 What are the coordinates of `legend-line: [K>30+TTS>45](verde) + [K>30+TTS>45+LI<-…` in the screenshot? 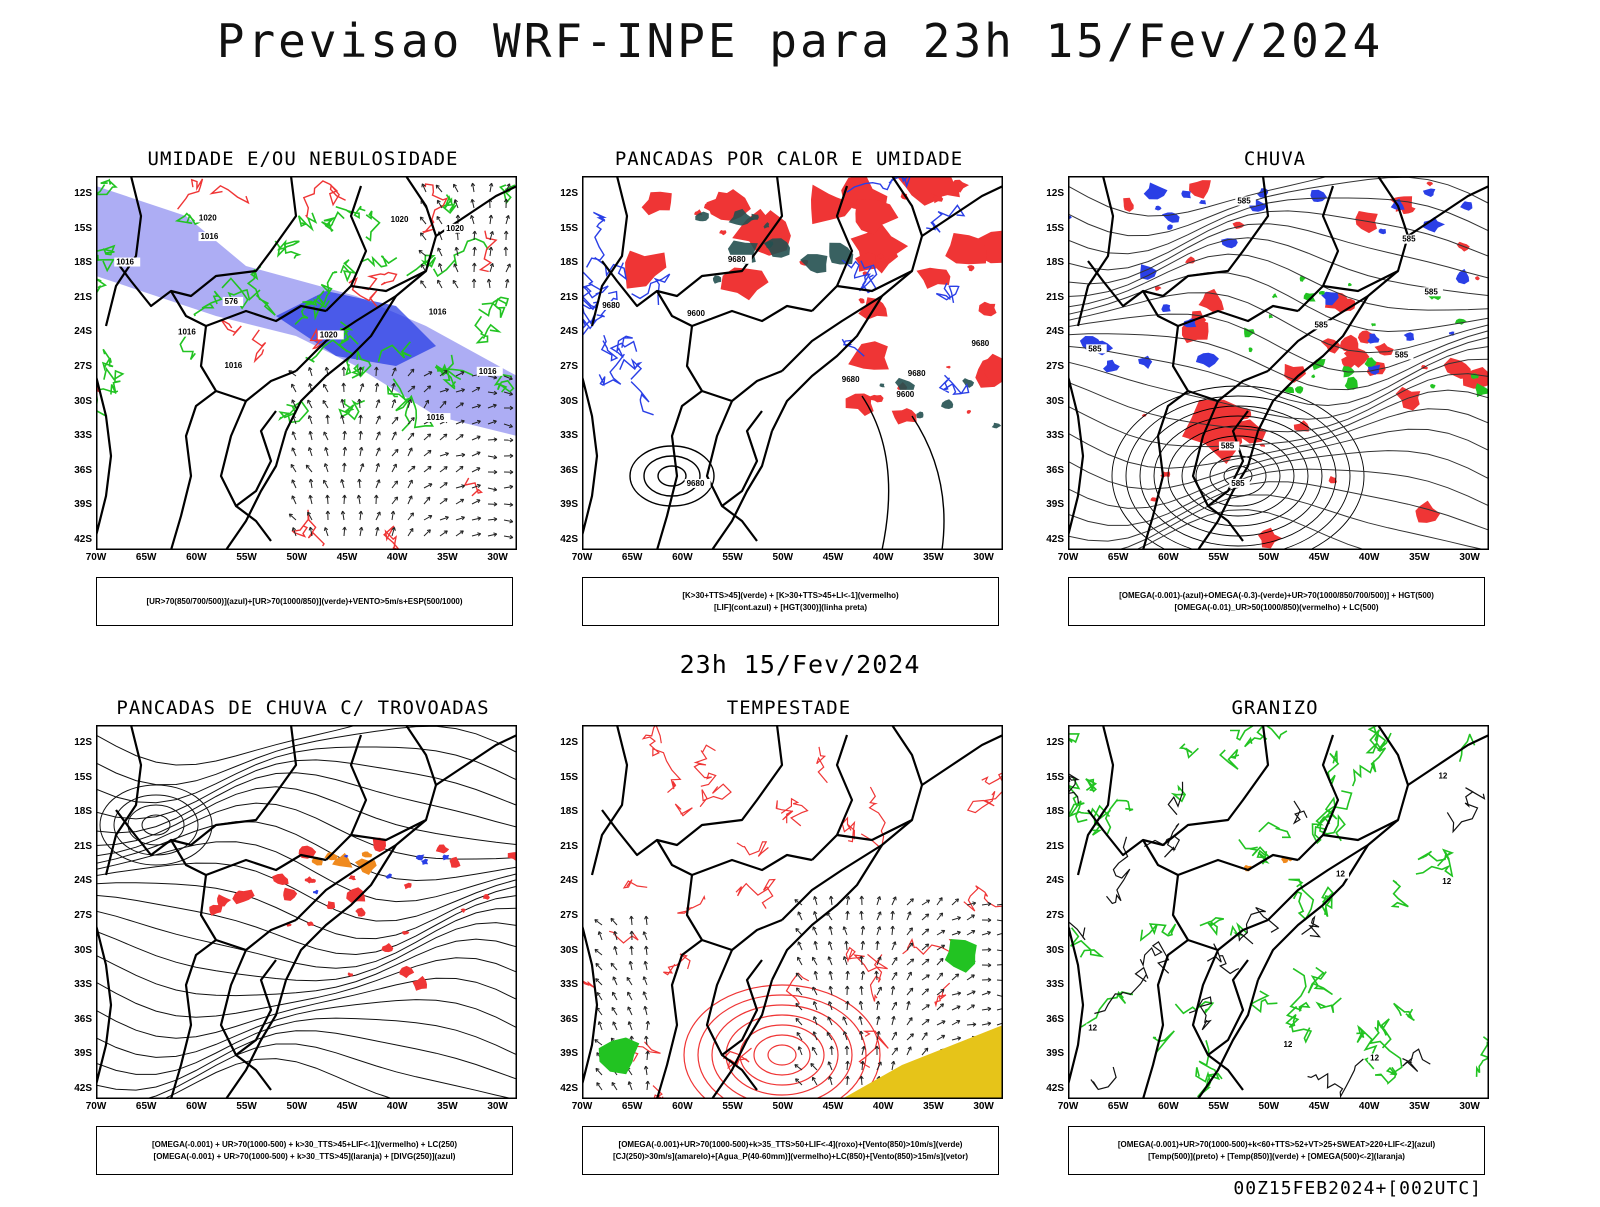 It's located at (790, 596).